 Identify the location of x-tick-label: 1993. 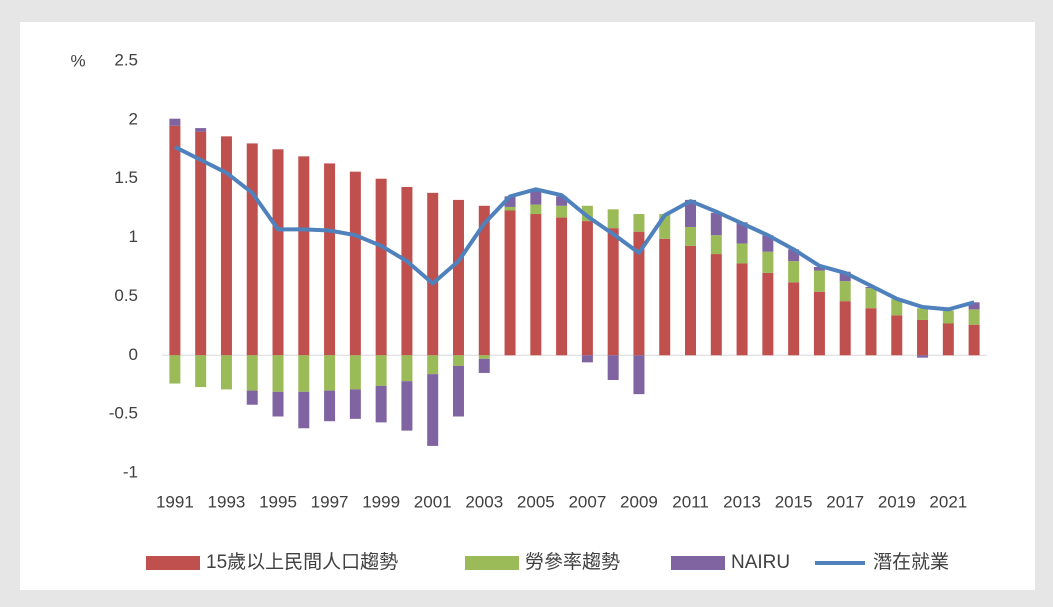
(227, 501).